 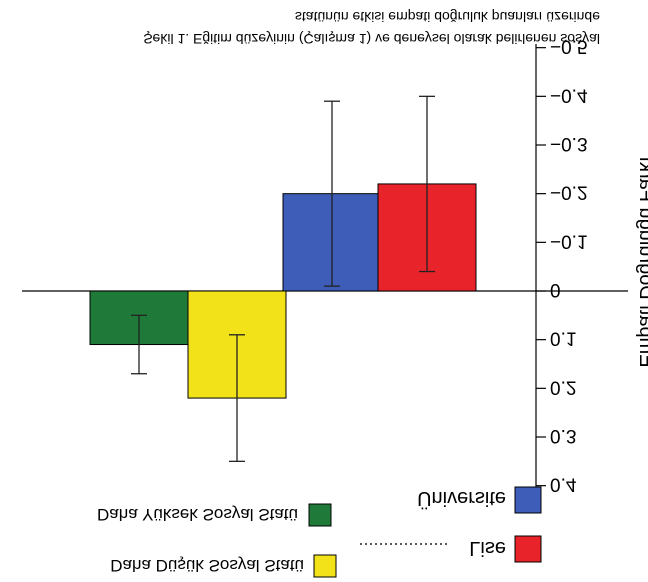 I want to click on y-tick-label: 0, so click(x=555, y=289).